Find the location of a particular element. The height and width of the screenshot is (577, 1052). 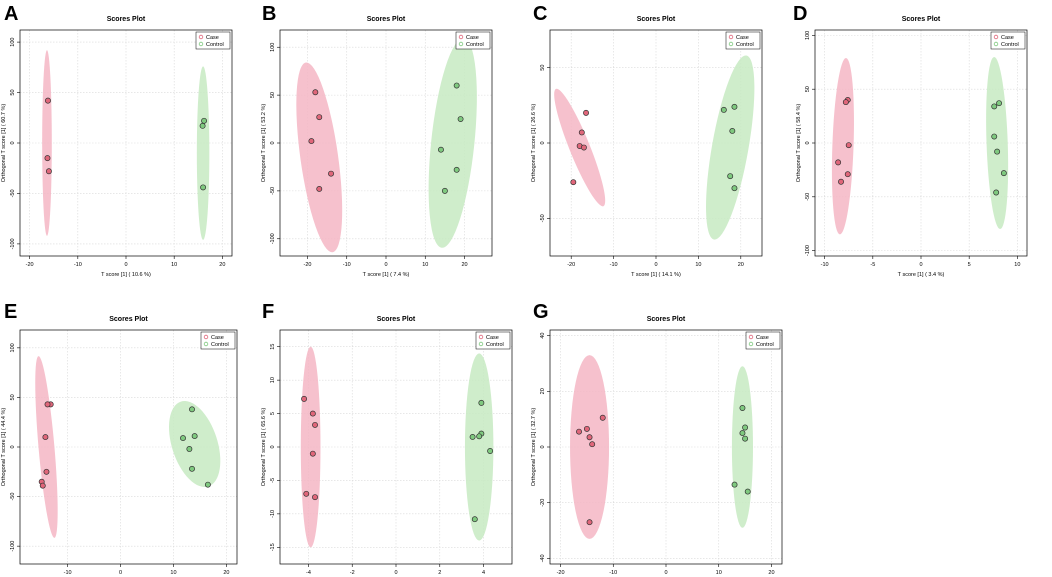

x-tick-label: 2 is located at coordinates (439, 573).